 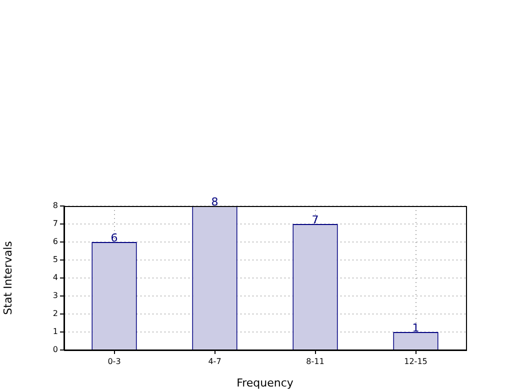 What do you see at coordinates (214, 201) in the screenshot?
I see `data-label: 8` at bounding box center [214, 201].